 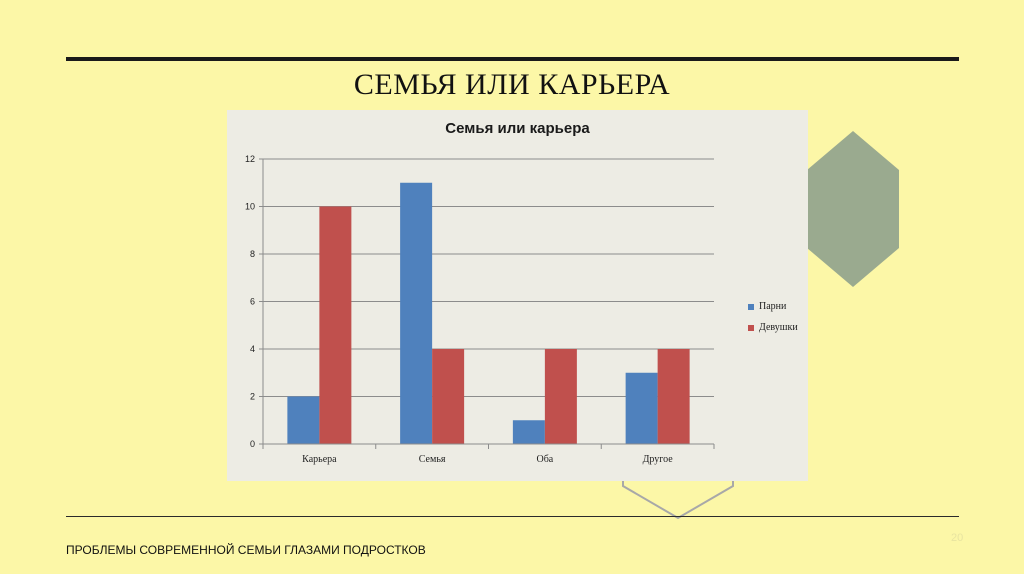 What do you see at coordinates (416, 313) in the screenshot?
I see `bar-Парни-Семья` at bounding box center [416, 313].